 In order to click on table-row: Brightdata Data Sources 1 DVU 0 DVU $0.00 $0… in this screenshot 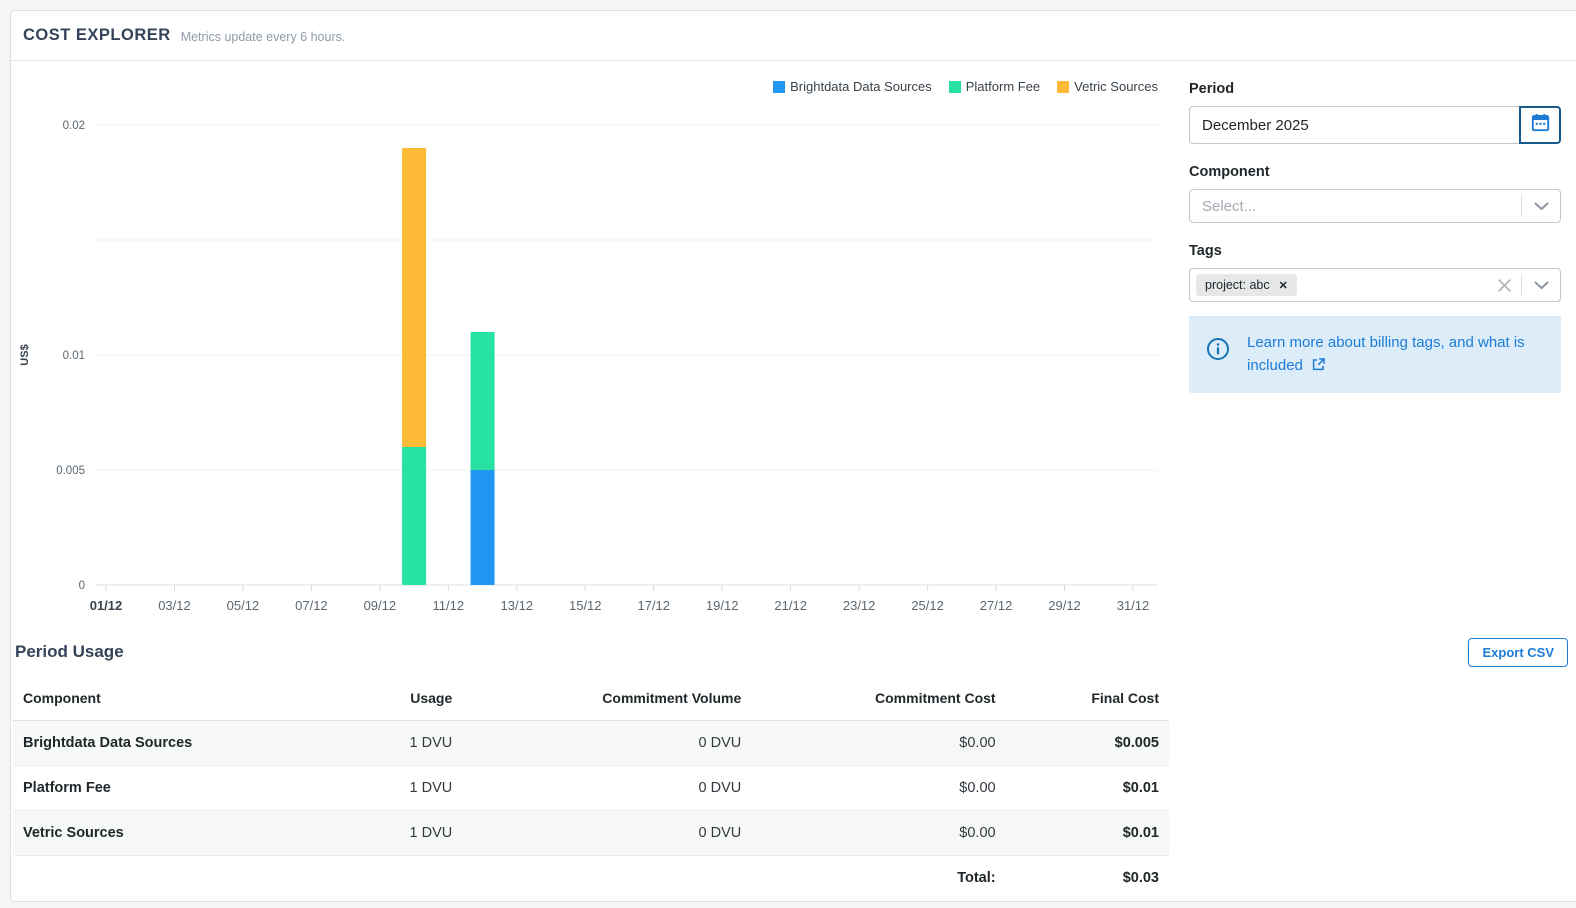, I will do `click(591, 743)`.